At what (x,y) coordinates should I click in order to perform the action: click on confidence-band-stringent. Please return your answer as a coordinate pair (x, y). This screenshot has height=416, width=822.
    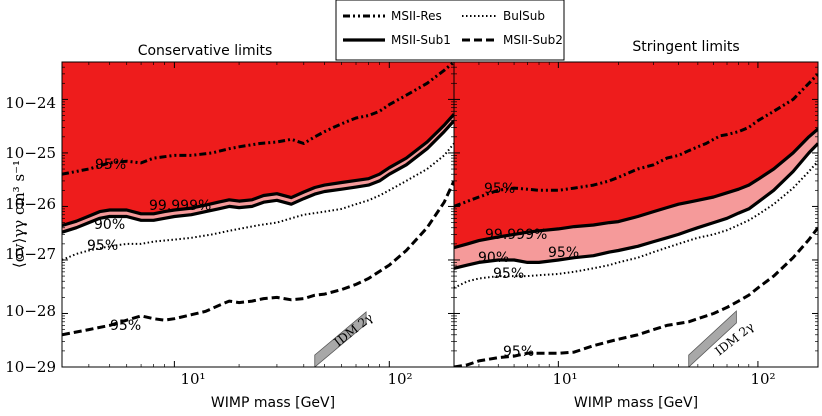
    Looking at the image, I should click on (636, 199).